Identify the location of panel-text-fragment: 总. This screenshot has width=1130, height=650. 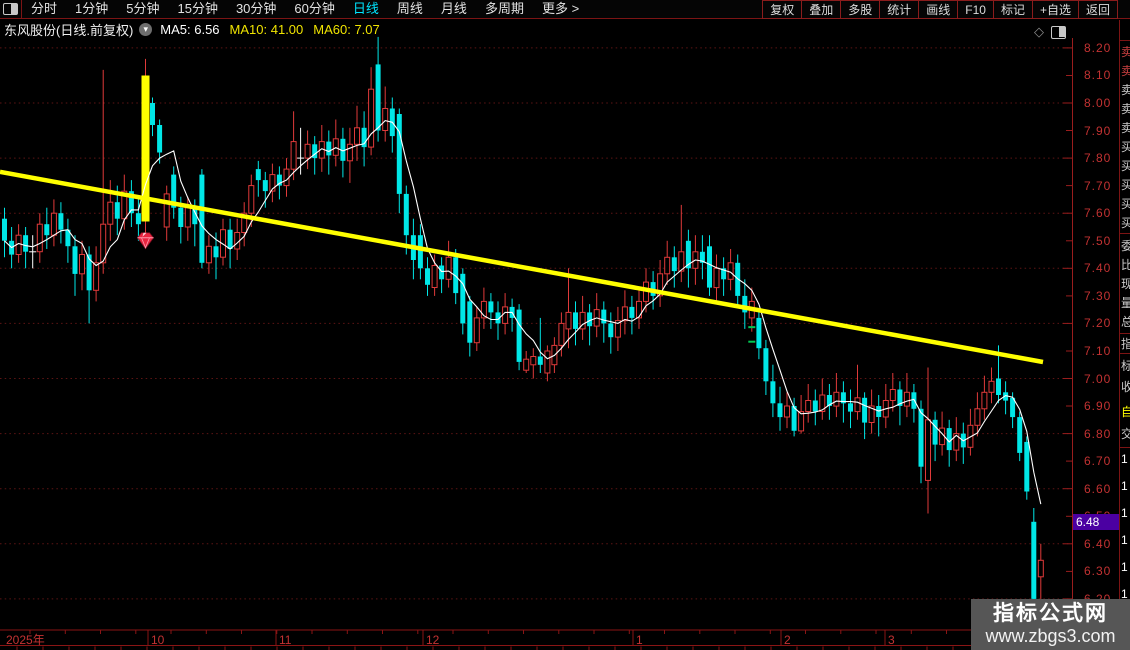
(1125, 322).